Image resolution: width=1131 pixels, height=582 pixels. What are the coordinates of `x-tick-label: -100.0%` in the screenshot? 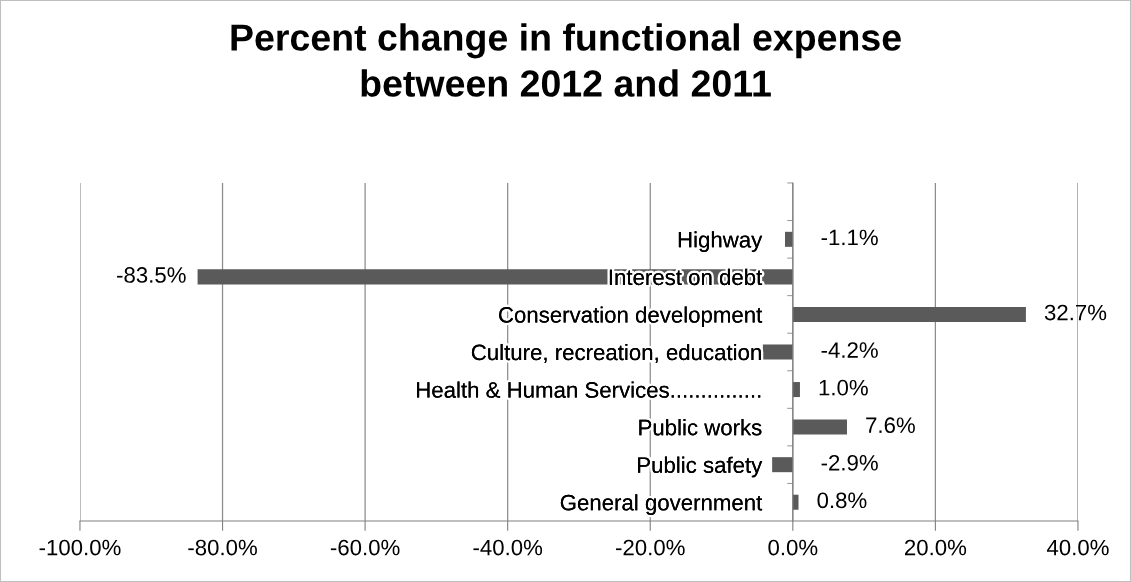 It's located at (80, 547).